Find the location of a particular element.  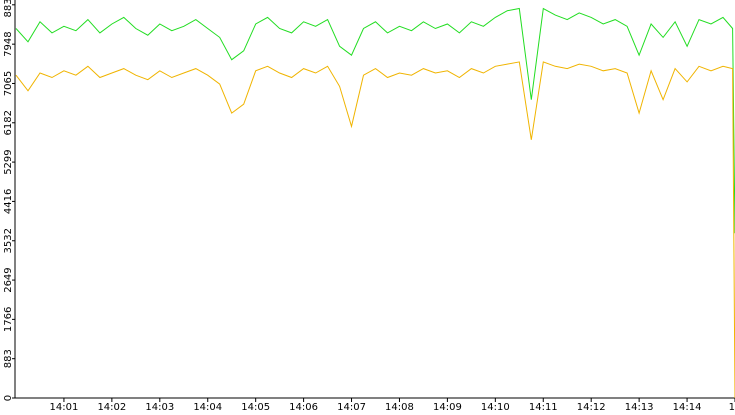

y-tick-label: 1766 is located at coordinates (8, 319).